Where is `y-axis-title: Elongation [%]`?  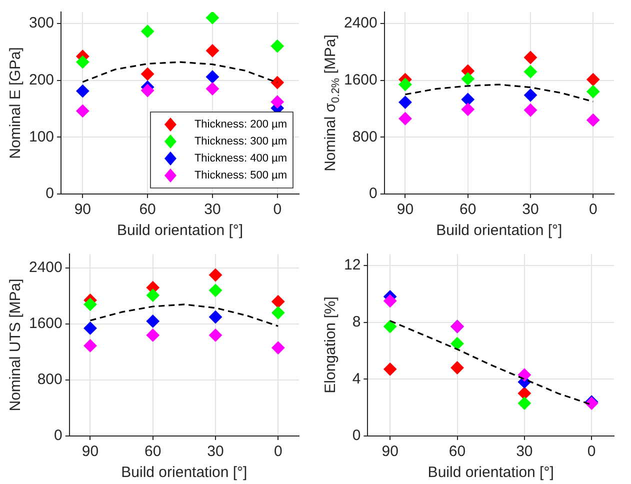 y-axis-title: Elongation [%] is located at coordinates (331, 345).